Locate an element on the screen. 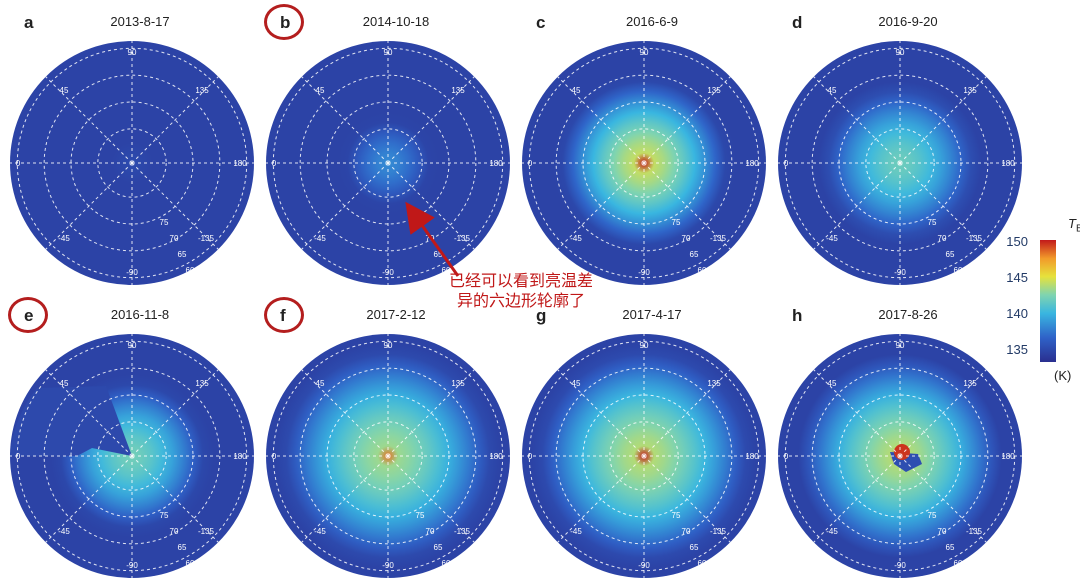 Image resolution: width=1080 pixels, height=586 pixels. panel-date: 2014-10-18 is located at coordinates (396, 21).